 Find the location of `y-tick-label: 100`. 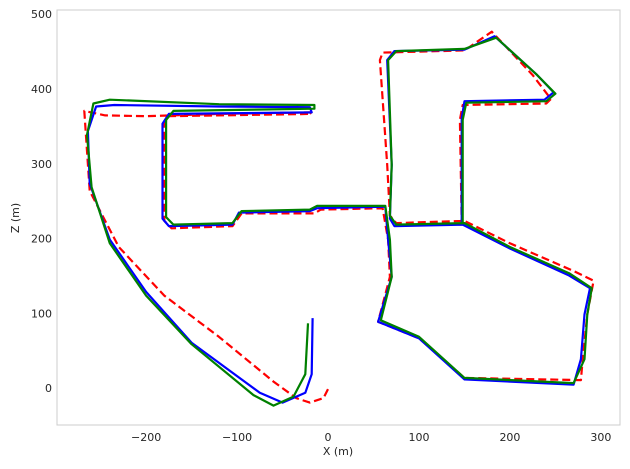

y-tick-label: 100 is located at coordinates (41, 313).